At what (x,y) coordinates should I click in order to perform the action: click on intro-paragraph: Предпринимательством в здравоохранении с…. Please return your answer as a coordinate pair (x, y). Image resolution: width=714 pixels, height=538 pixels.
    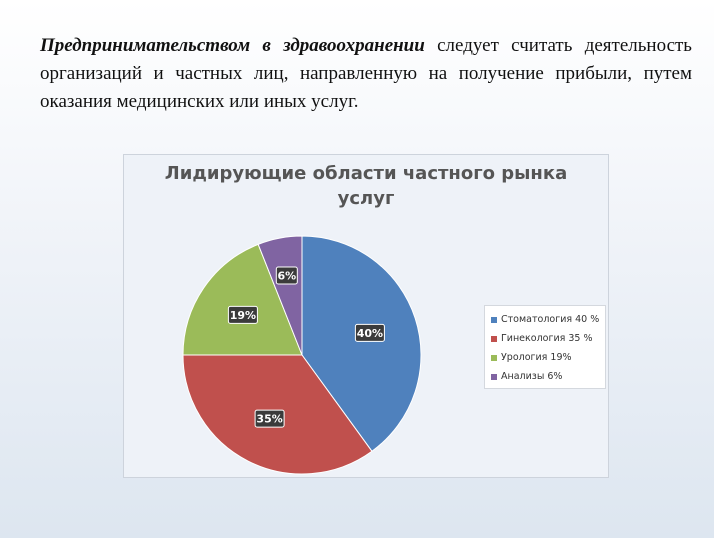
    Looking at the image, I should click on (366, 74).